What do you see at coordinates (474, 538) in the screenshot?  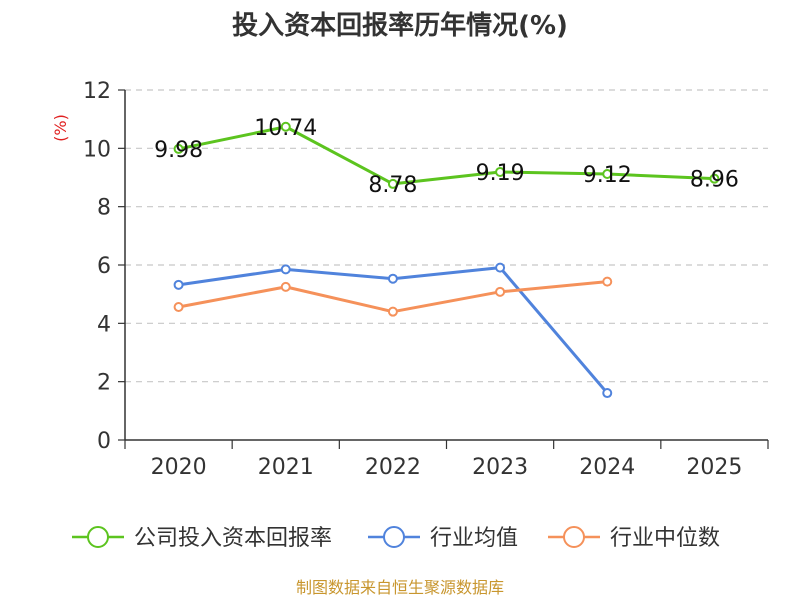 I see `legend-label: 行业均值` at bounding box center [474, 538].